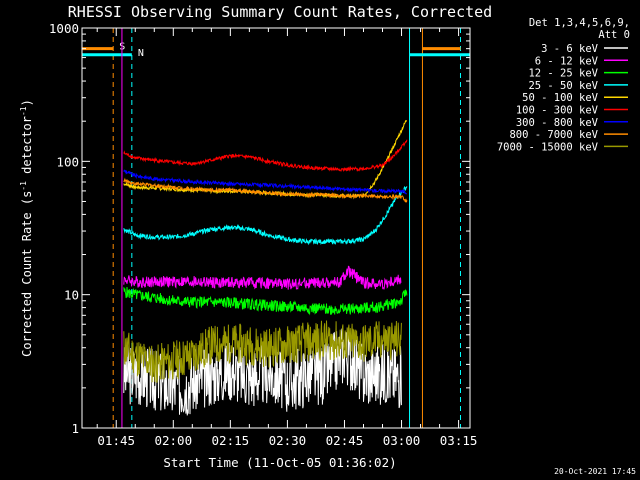 This screenshot has height=480, width=640. Describe the element at coordinates (75, 428) in the screenshot. I see `y-tick-label: 1` at that location.